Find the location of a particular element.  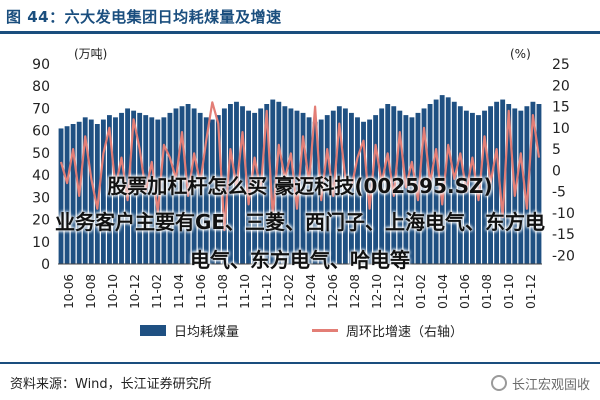

legend-bar-label: 日均耗煤量 is located at coordinates (207, 332).